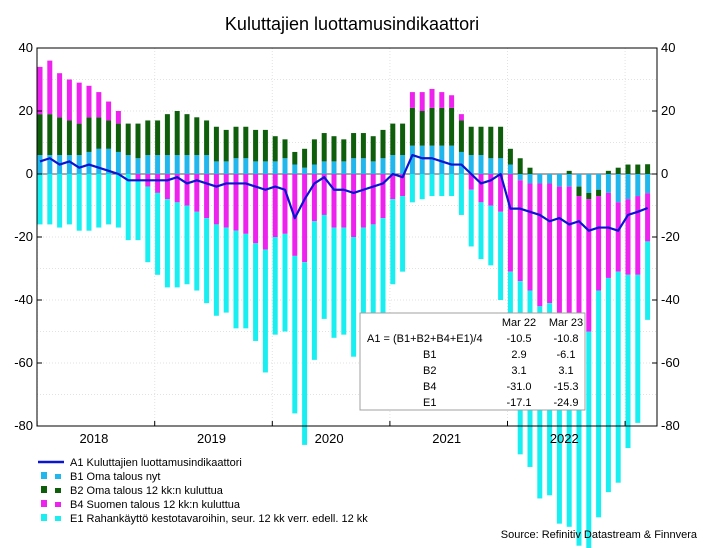  Describe the element at coordinates (518, 403) in the screenshot. I see `info-table-cell: -17.1` at that location.